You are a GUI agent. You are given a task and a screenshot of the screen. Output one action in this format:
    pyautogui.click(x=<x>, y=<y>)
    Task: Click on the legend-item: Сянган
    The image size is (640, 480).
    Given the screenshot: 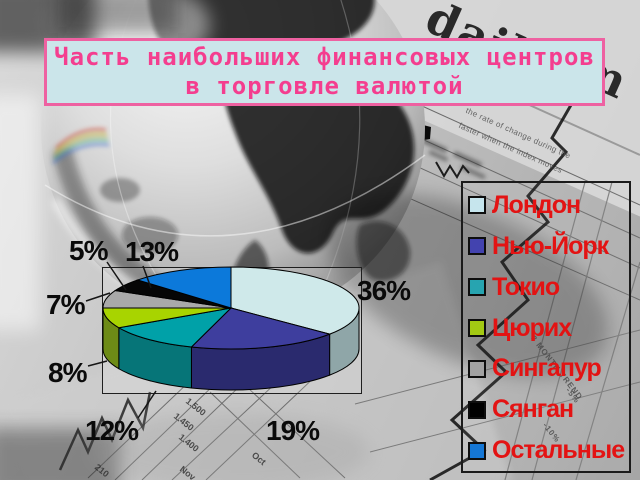 What is the action you would take?
    pyautogui.click(x=548, y=409)
    